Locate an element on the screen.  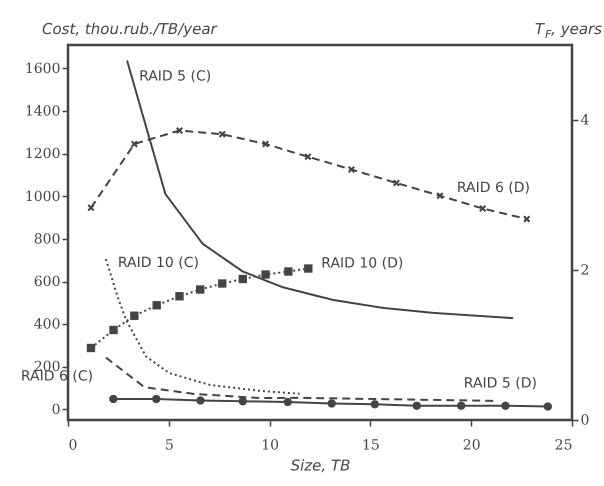
y2-tick-label: 4 is located at coordinates (585, 120).